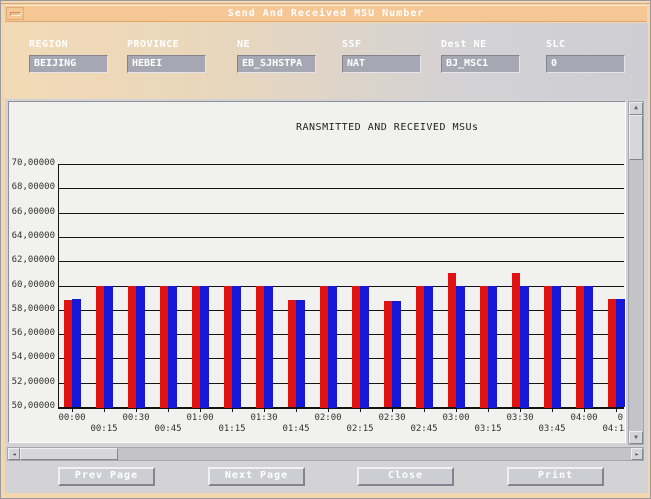 The width and height of the screenshot is (651, 499). What do you see at coordinates (256, 476) in the screenshot?
I see `next-page-button: Next Page` at bounding box center [256, 476].